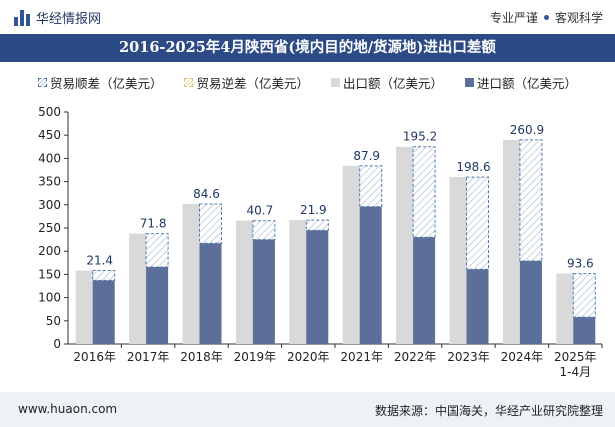 The width and height of the screenshot is (615, 427). What do you see at coordinates (49, 135) in the screenshot?
I see `y-tick-label: 450` at bounding box center [49, 135].